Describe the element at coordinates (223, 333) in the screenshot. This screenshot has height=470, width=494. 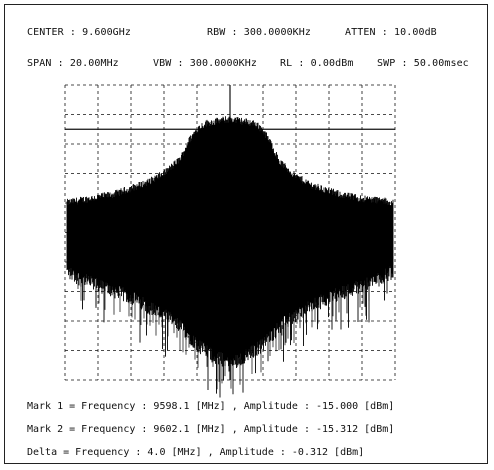
I see `noise-spikes` at that location.